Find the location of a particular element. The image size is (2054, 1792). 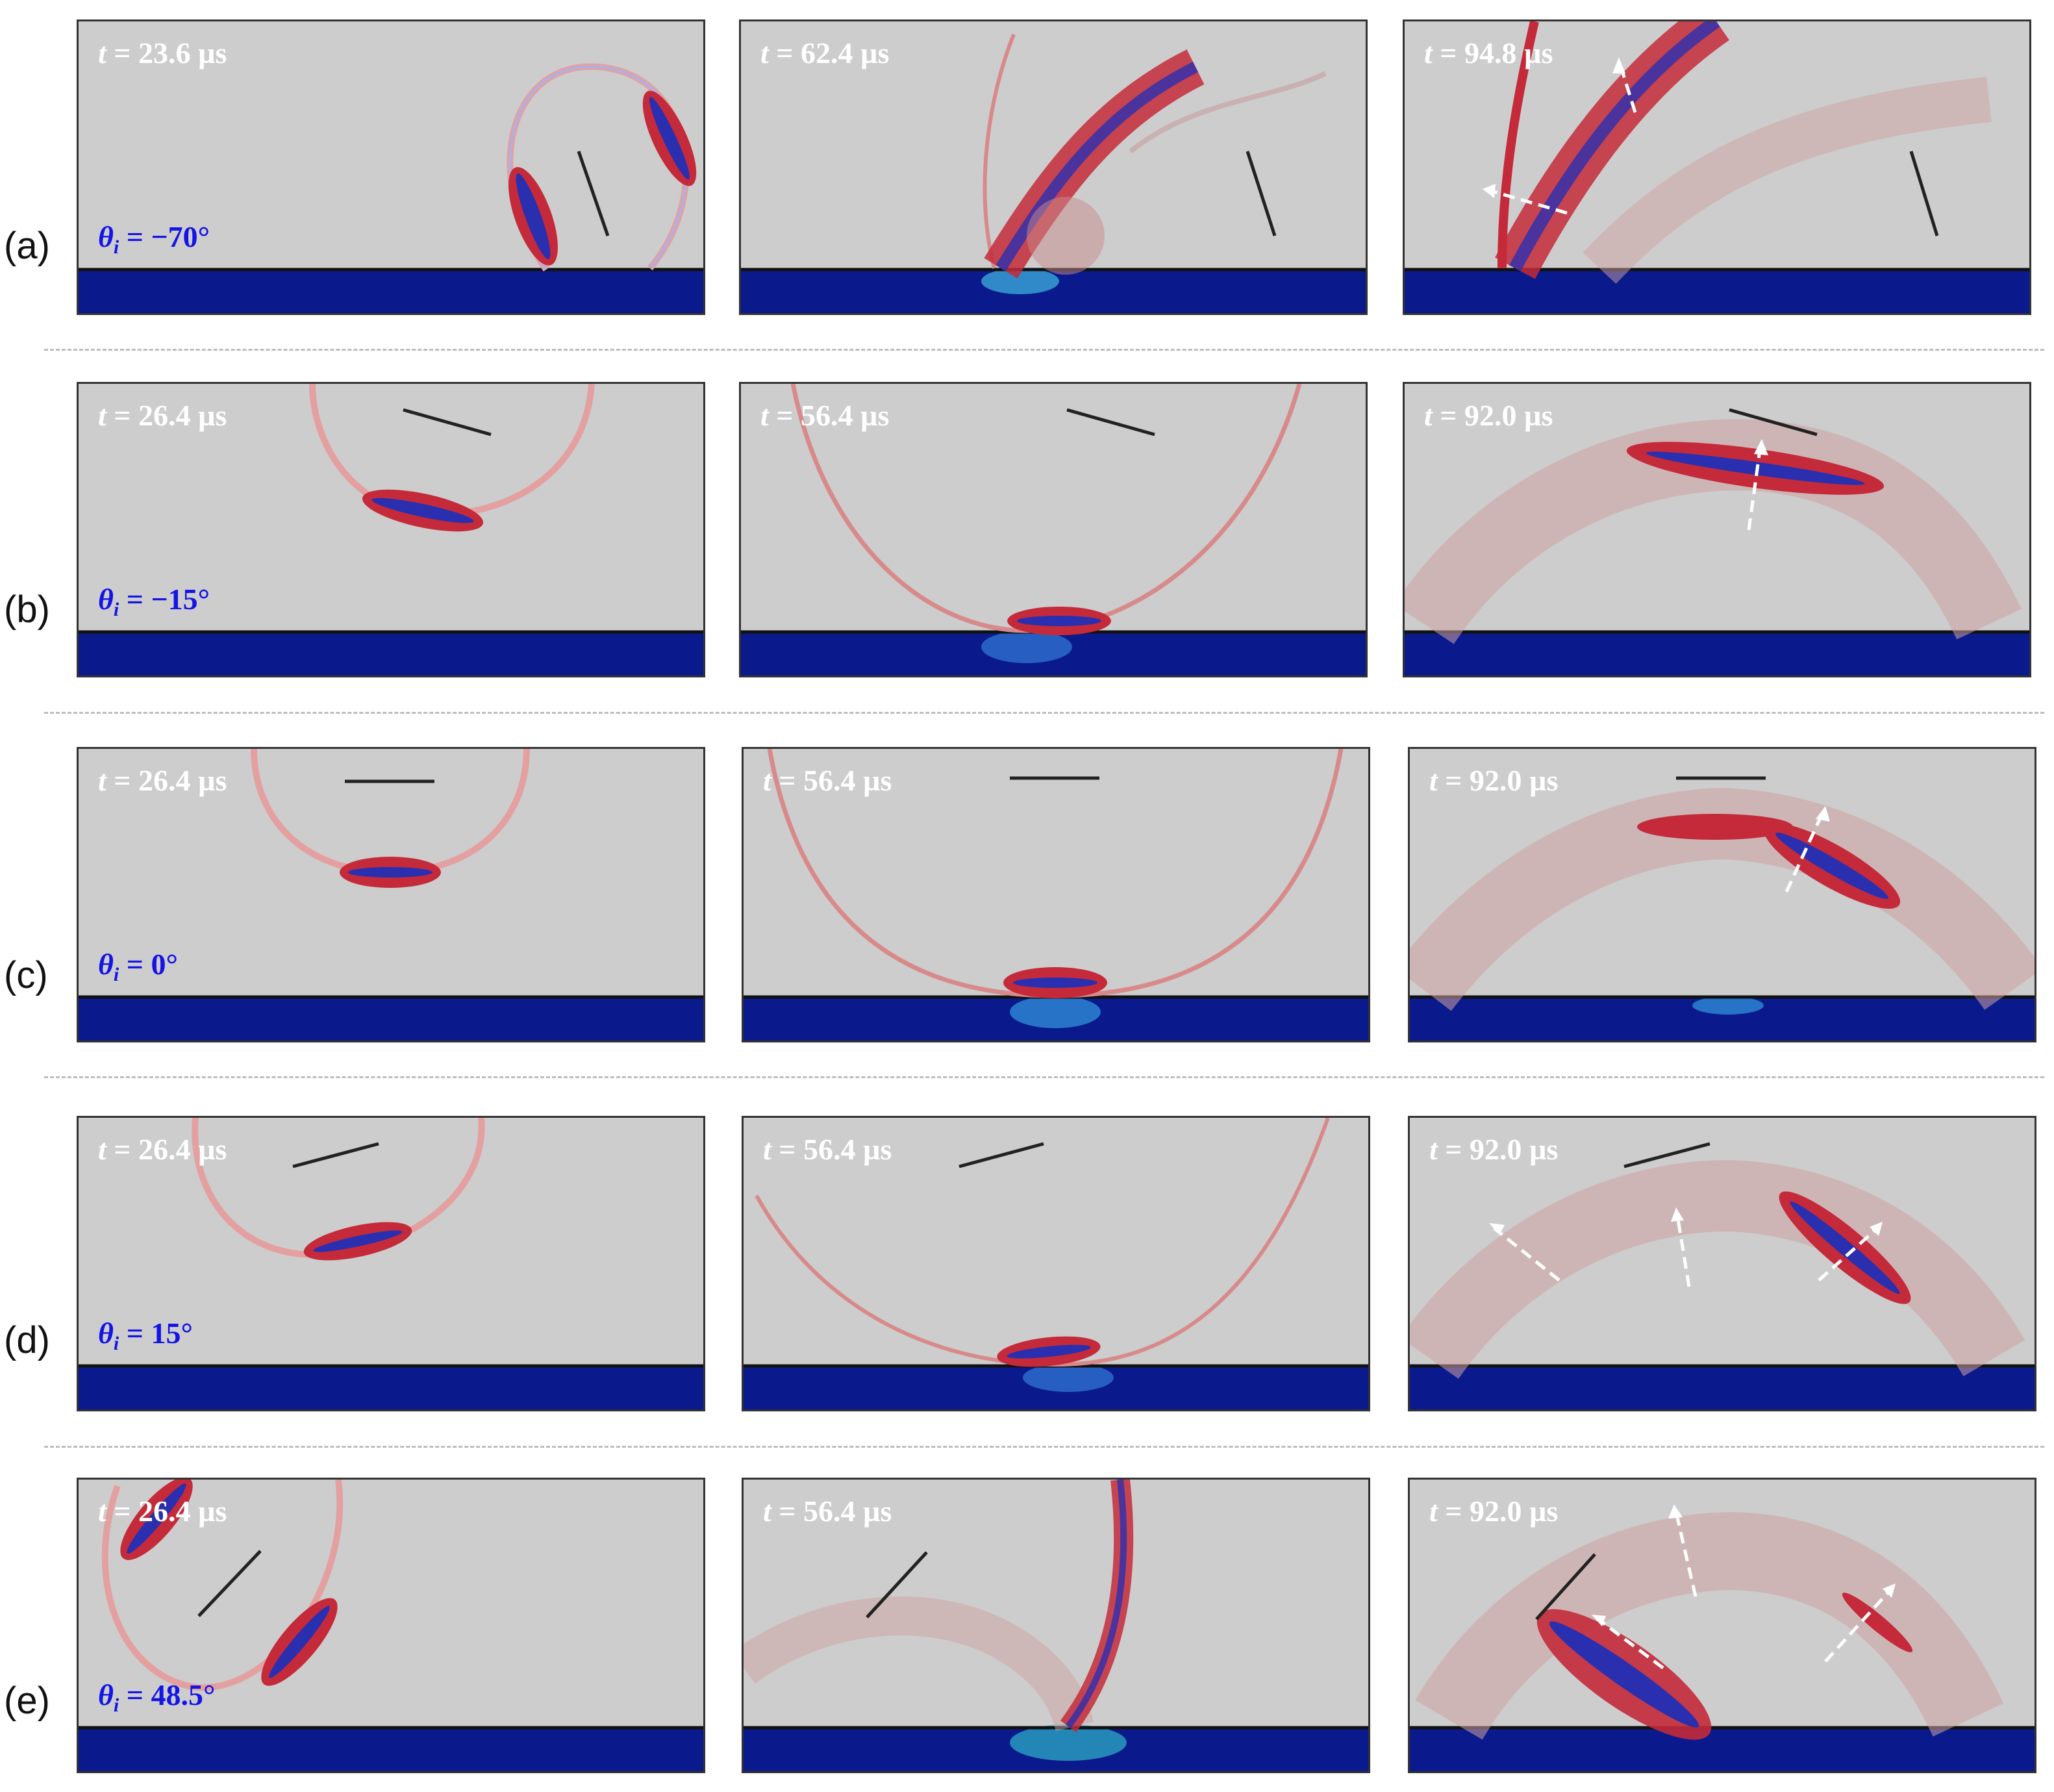

panel-b-2: t = 56.4 µs is located at coordinates (1053, 529).